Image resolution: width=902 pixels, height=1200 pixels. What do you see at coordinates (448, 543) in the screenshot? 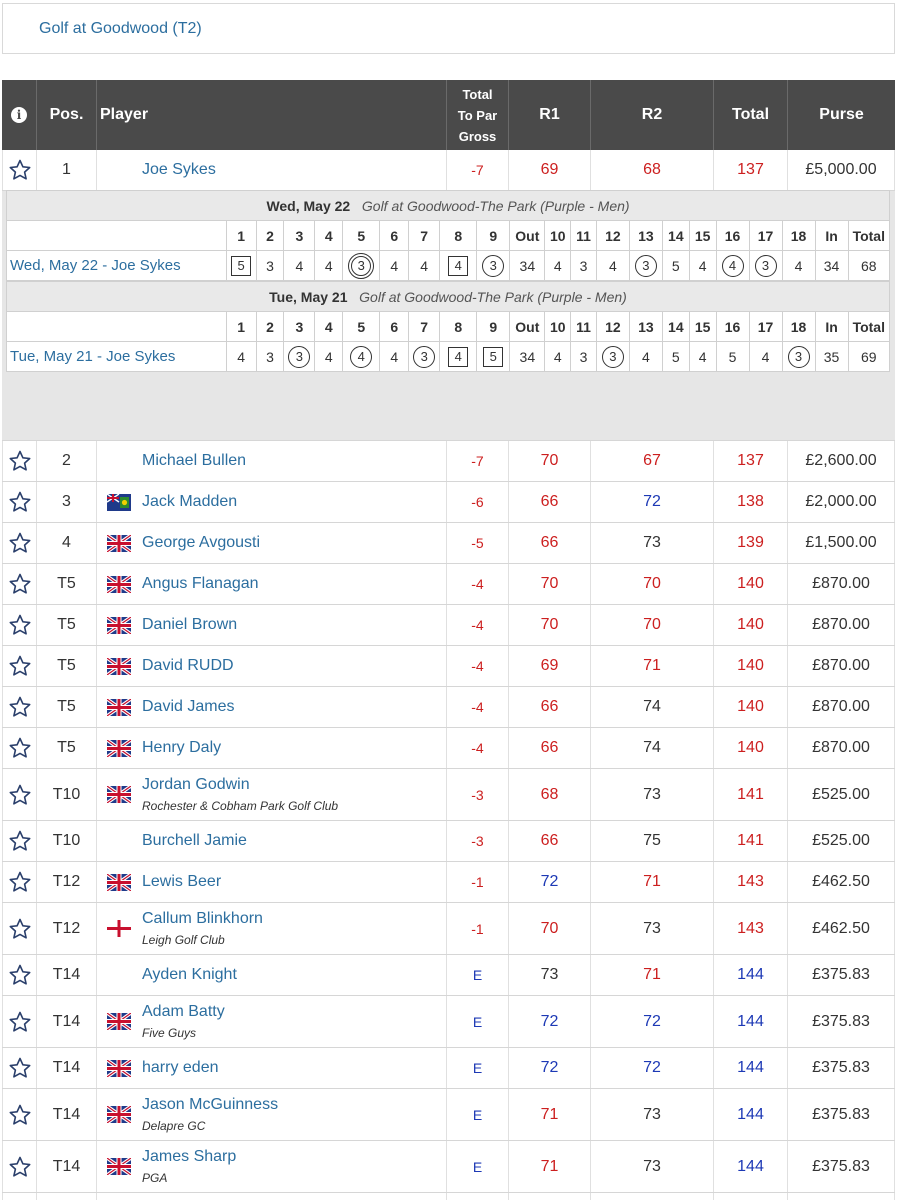
I see `player-row: 4 George Avgousti -5 66 73 139 £1,500.00` at bounding box center [448, 543].